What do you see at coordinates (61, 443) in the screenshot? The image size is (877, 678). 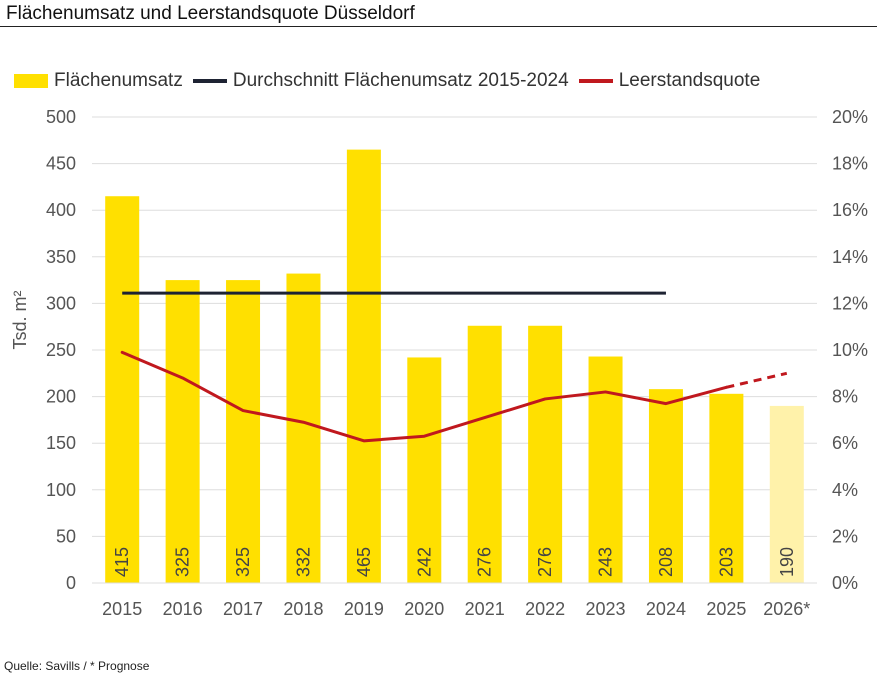 I see `y-tick-label: 150` at bounding box center [61, 443].